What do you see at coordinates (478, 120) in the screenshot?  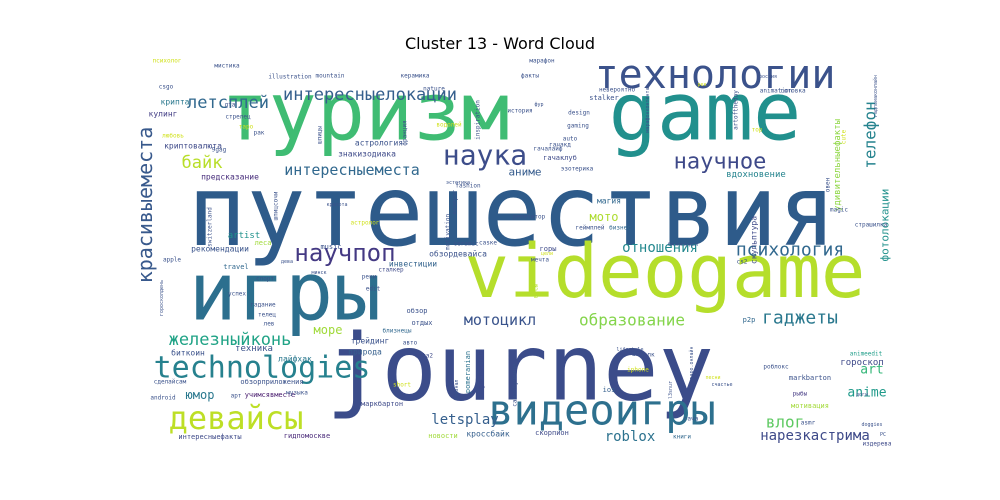 I see `word-145: inspiration` at bounding box center [478, 120].